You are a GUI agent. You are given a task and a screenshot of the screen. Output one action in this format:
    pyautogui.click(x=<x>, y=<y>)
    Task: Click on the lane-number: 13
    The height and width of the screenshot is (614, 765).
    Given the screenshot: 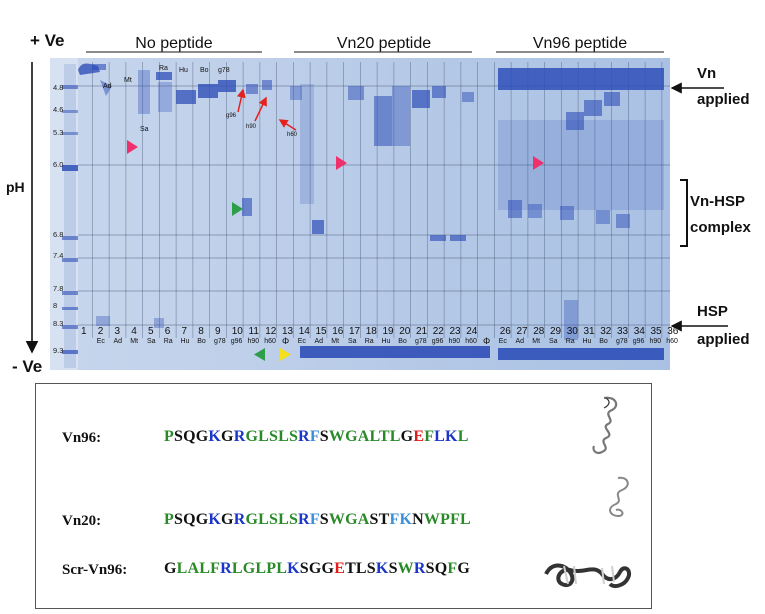 What is the action you would take?
    pyautogui.click(x=288, y=331)
    